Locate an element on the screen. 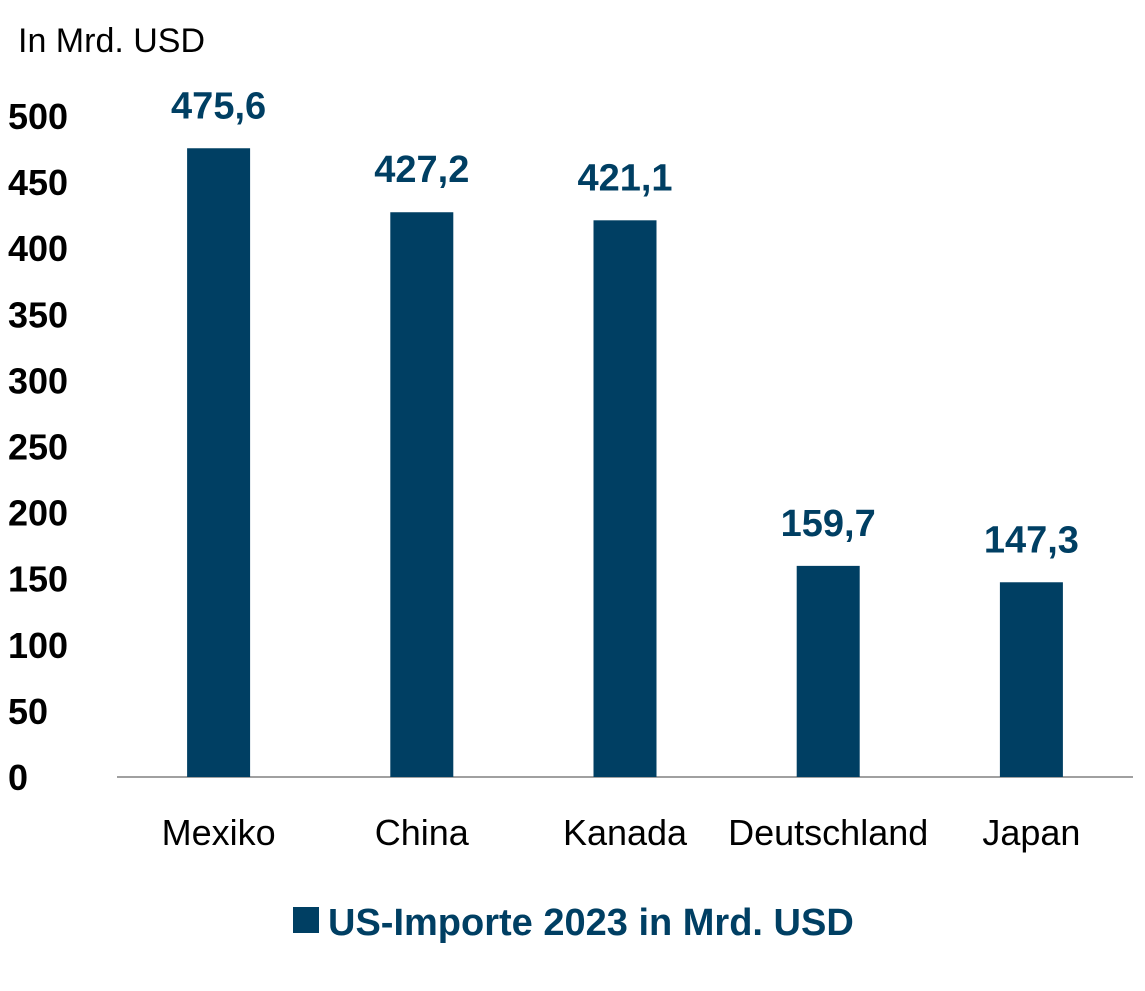 The height and width of the screenshot is (991, 1145). y-tick-label: 50 is located at coordinates (28, 711).